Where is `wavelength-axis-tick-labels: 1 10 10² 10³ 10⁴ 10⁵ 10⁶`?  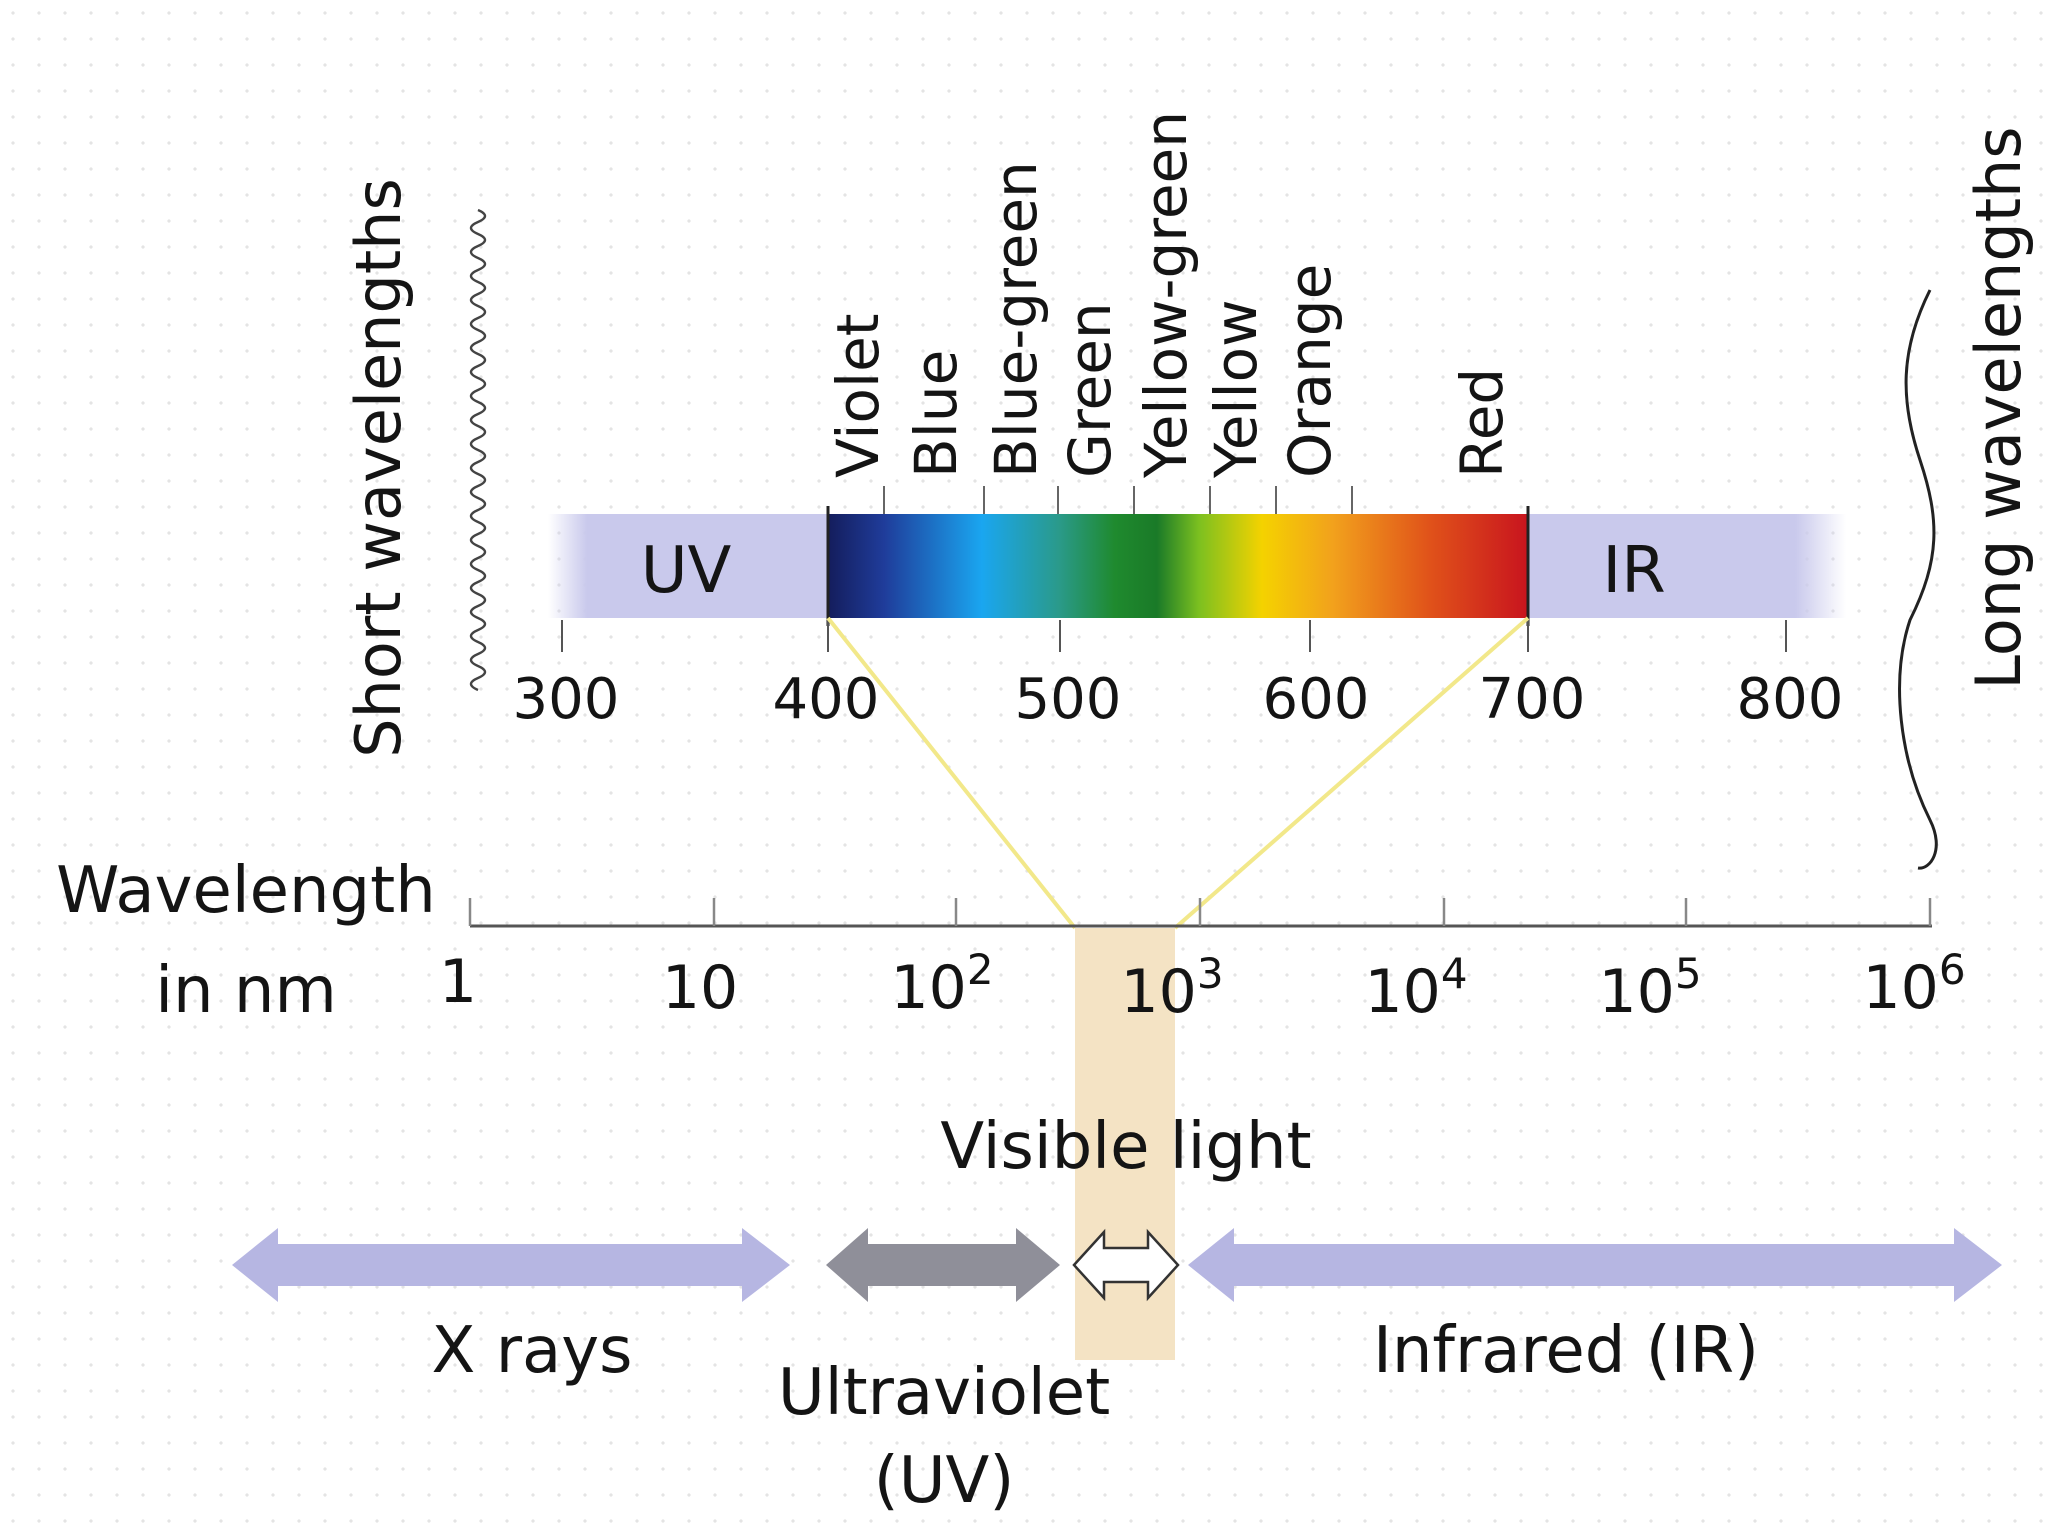 wavelength-axis-tick-labels: 1 10 10² 10³ 10⁴ 10⁵ 10⁶ is located at coordinates (1202, 986).